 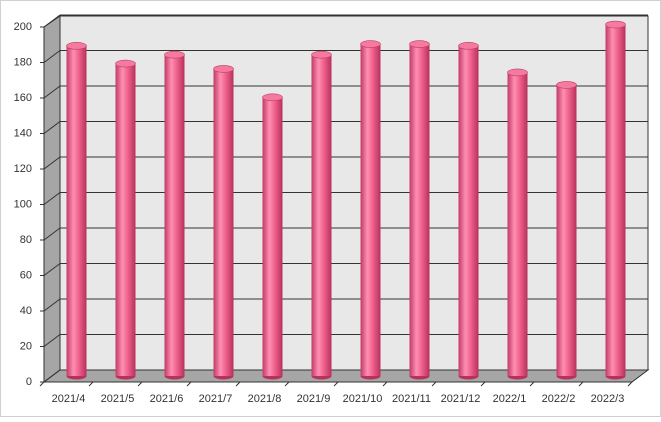 What do you see at coordinates (608, 399) in the screenshot?
I see `x-tick-label: 2022/3` at bounding box center [608, 399].